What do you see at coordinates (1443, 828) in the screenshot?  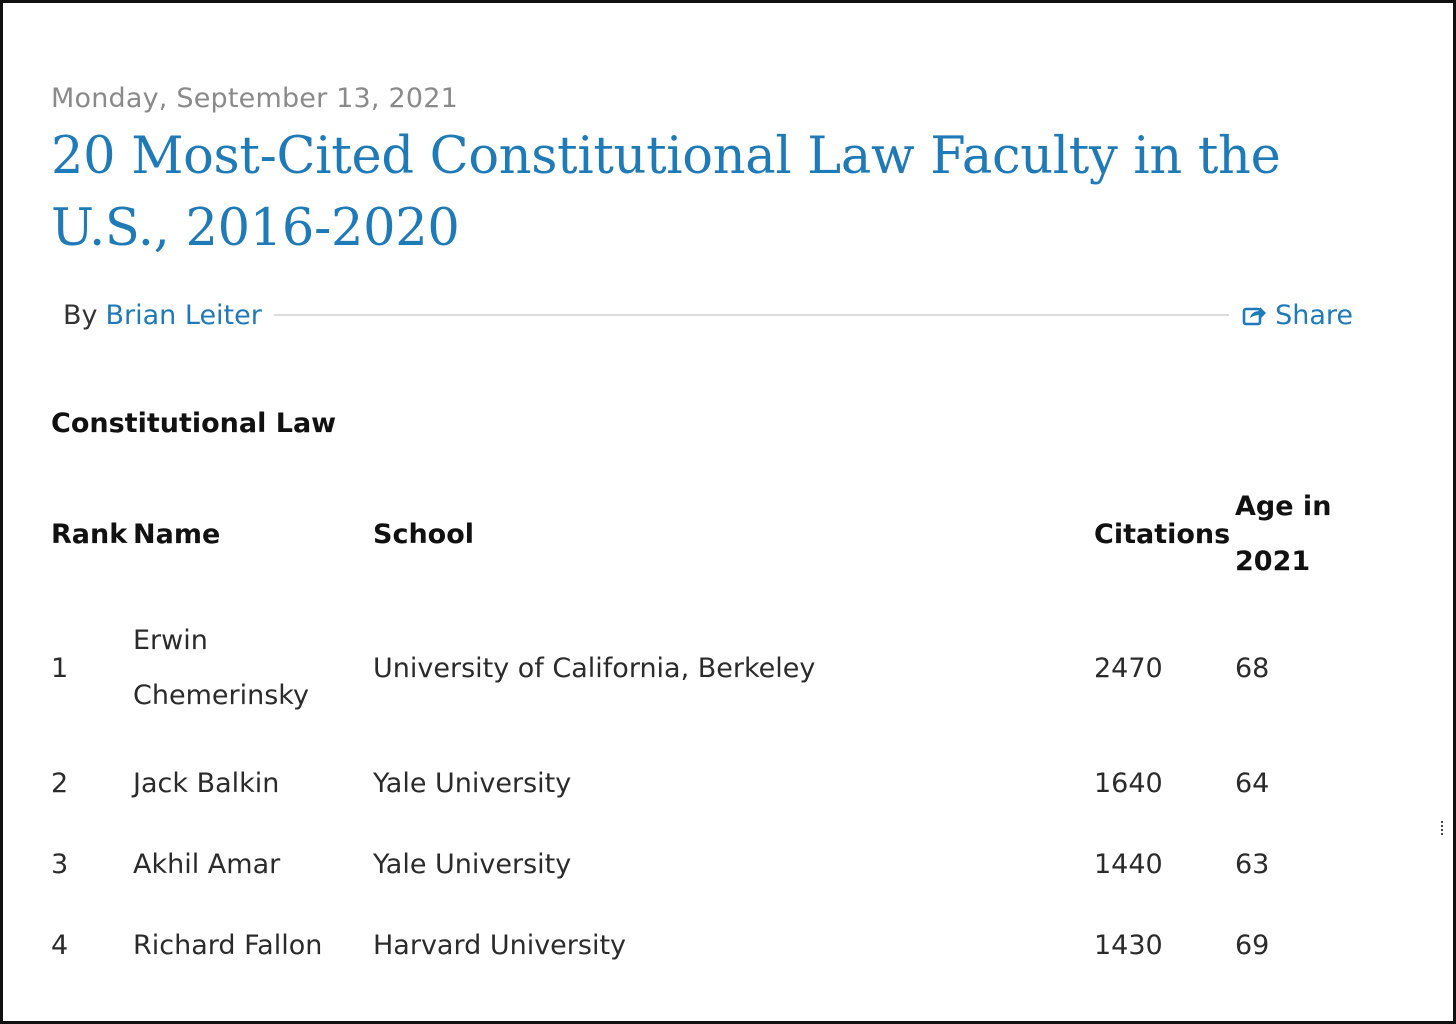 I see `edge-marker` at bounding box center [1443, 828].